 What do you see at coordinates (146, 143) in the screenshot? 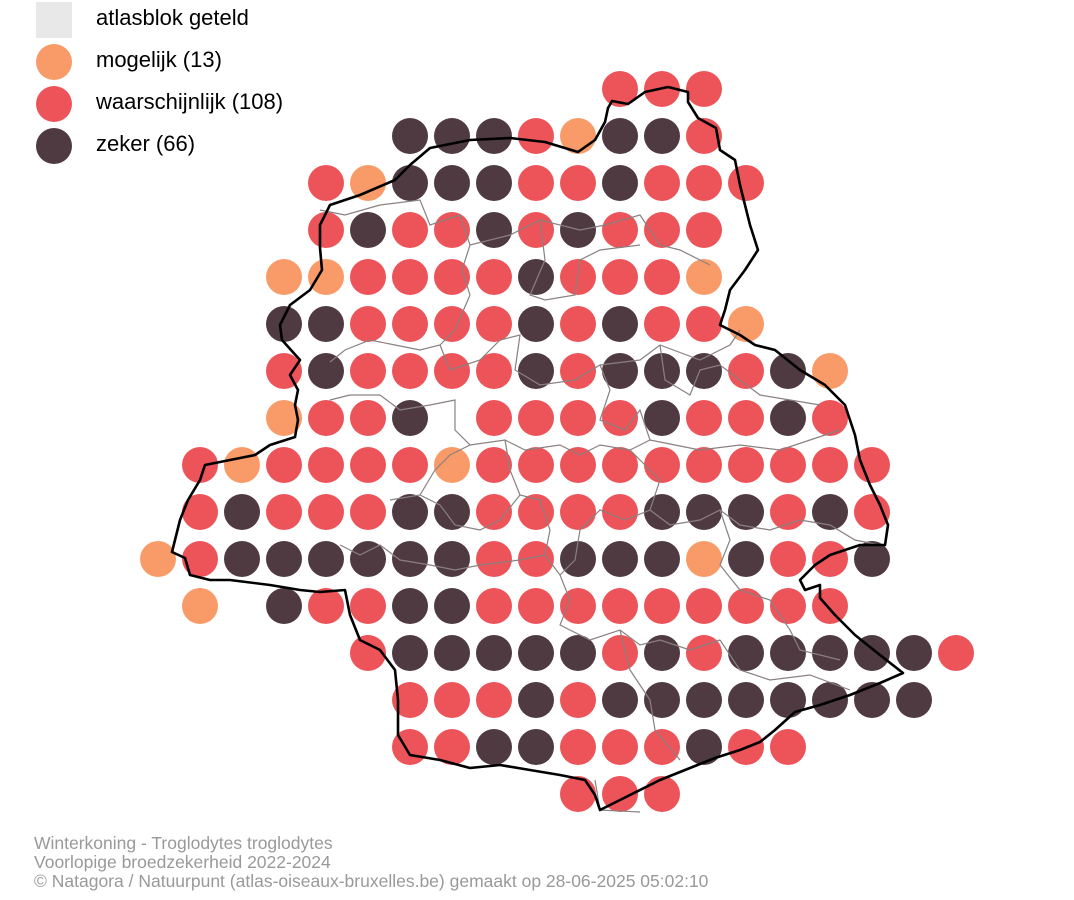
I see `legend-label-certain: zeker (66)` at bounding box center [146, 143].